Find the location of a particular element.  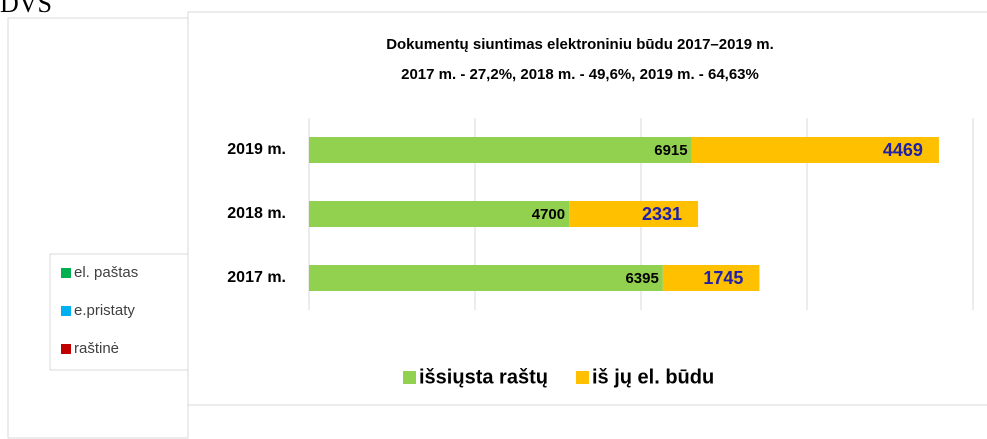

data-label: 4700 is located at coordinates (548, 214).